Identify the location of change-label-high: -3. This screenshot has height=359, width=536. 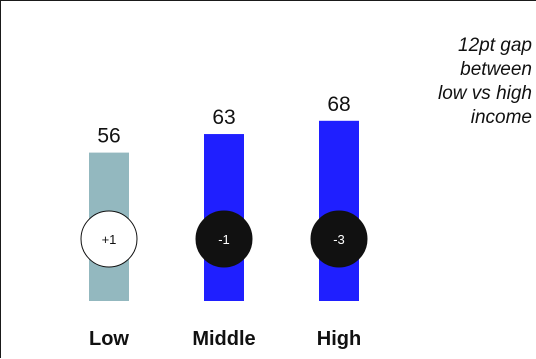
(339, 239).